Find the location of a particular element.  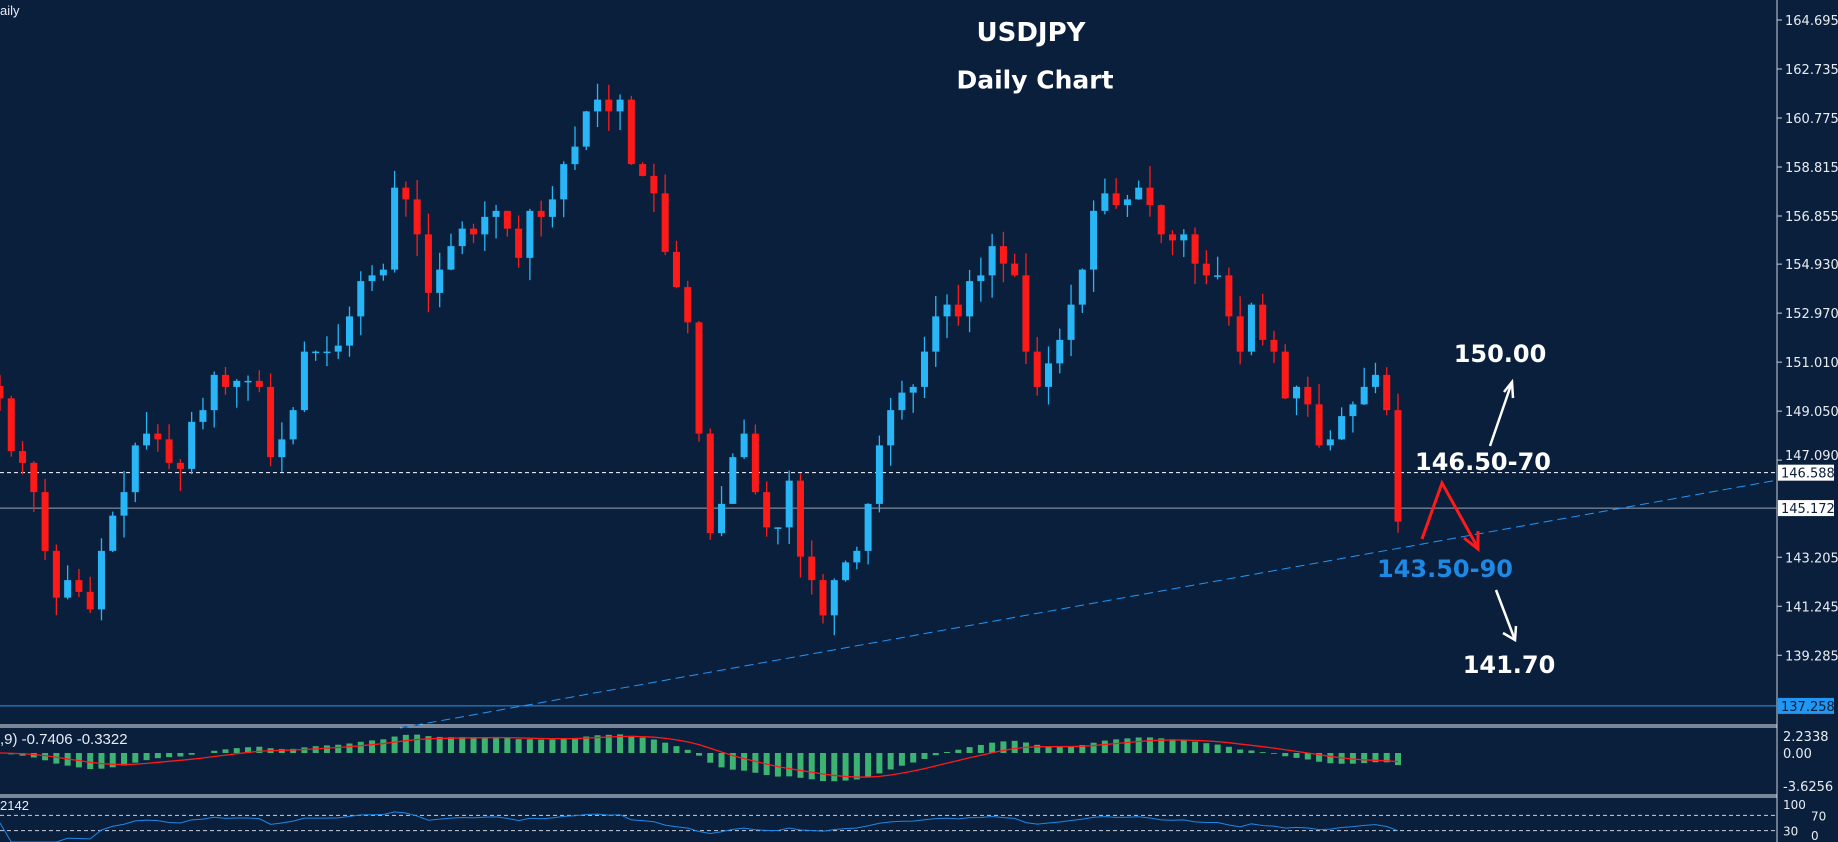

red-scenario-arrow is located at coordinates (1450, 514).